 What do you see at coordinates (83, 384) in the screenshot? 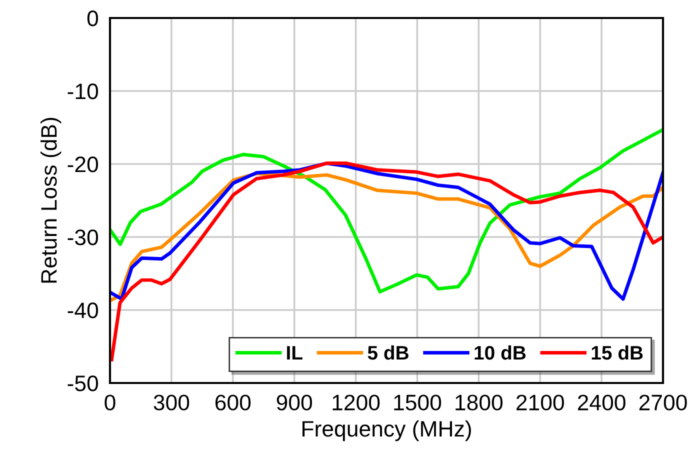
I see `y-tick-label: -50` at bounding box center [83, 384].